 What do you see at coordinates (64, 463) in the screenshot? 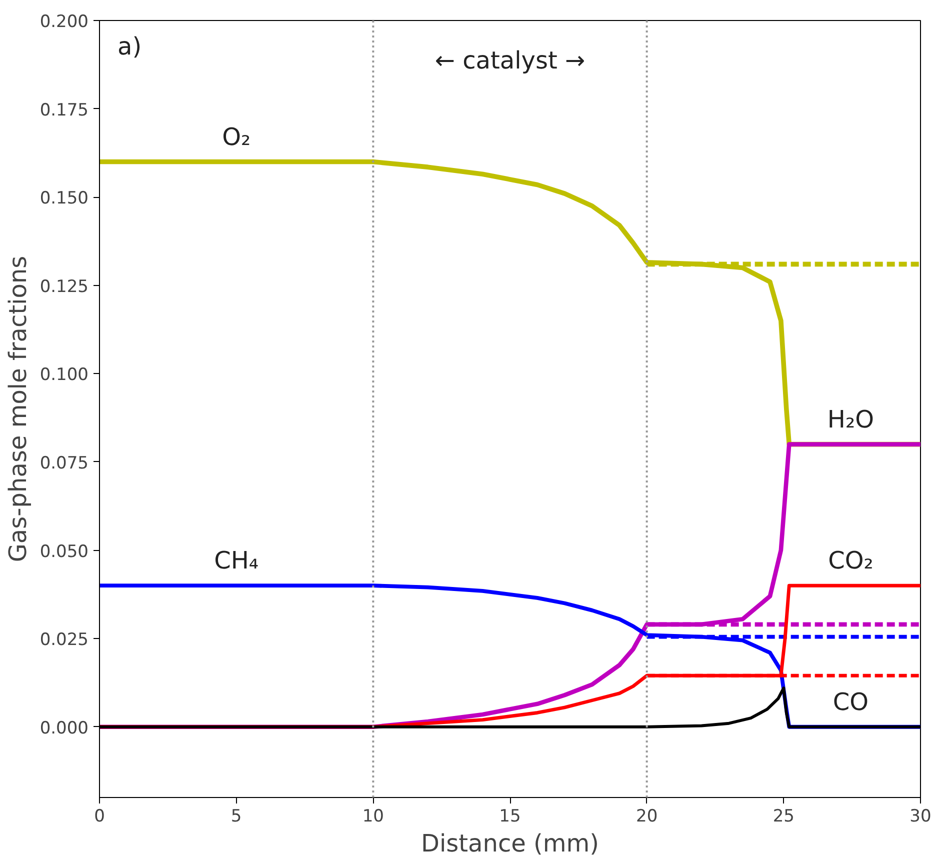
I see `y-tick-label: 0.075` at bounding box center [64, 463].